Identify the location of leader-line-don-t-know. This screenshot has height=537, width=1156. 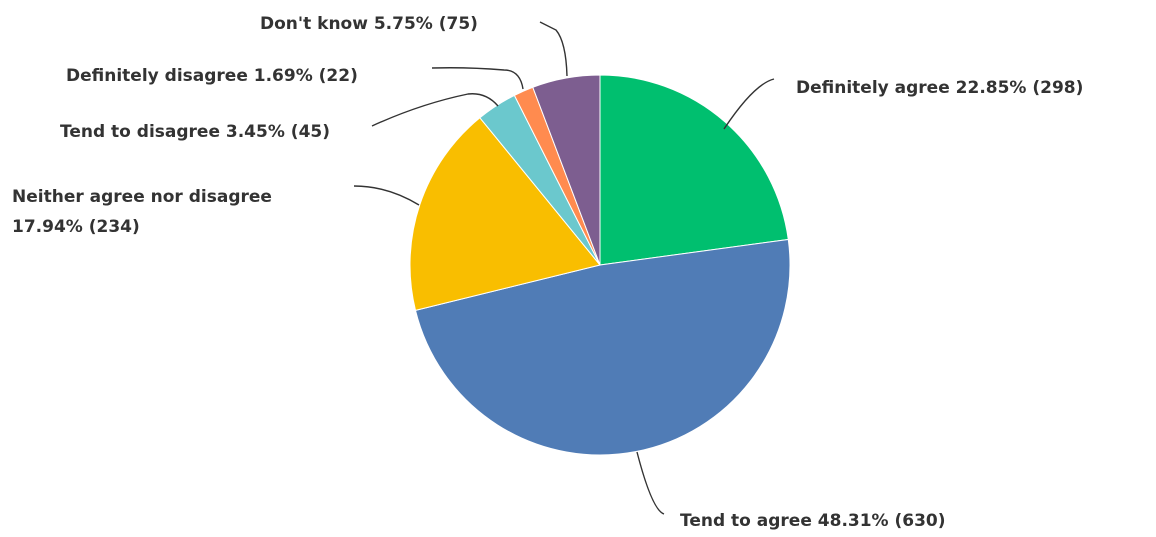
(553, 49).